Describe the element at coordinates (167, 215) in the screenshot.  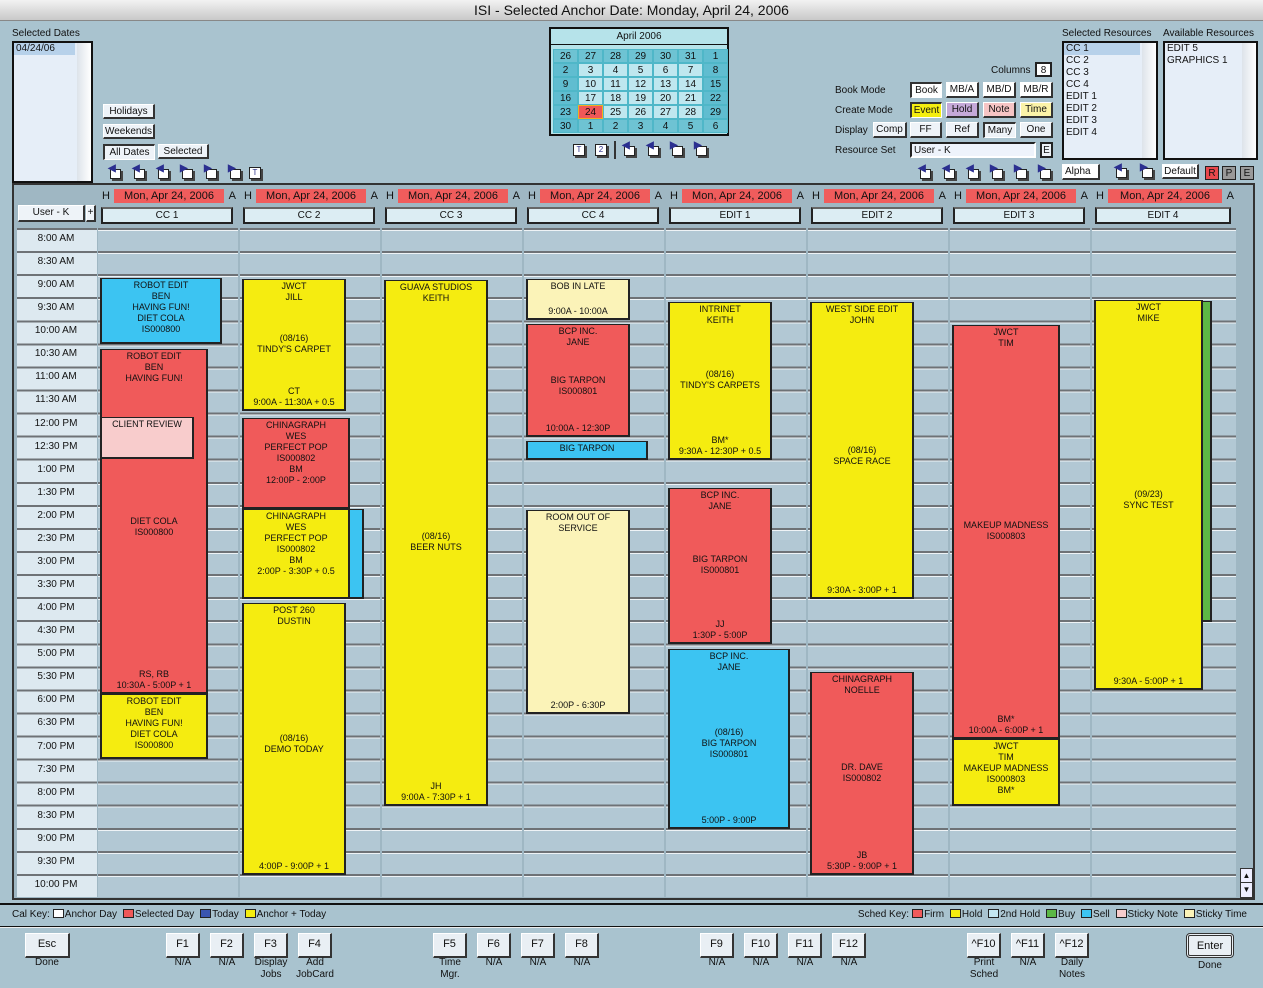
I see `resource-name-button: CC 1` at that location.